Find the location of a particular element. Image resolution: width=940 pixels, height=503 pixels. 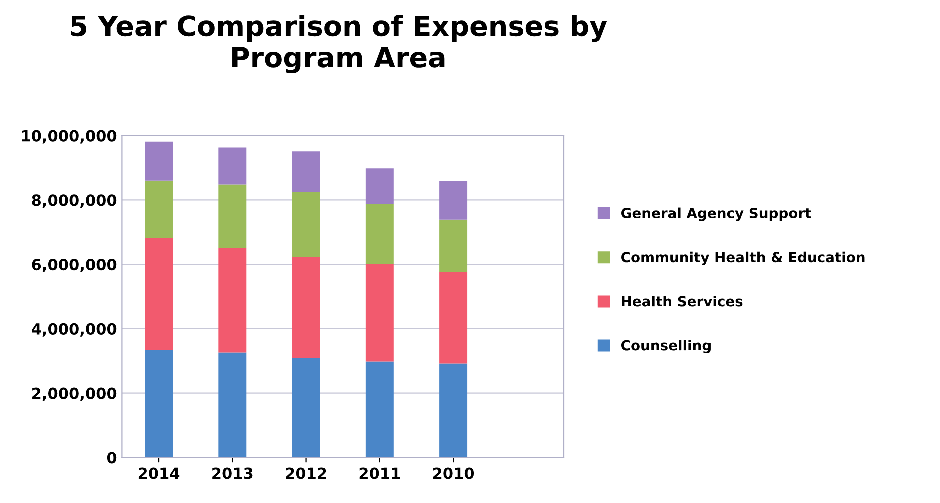

y-tick-label: 10,000,000 is located at coordinates (69, 137).